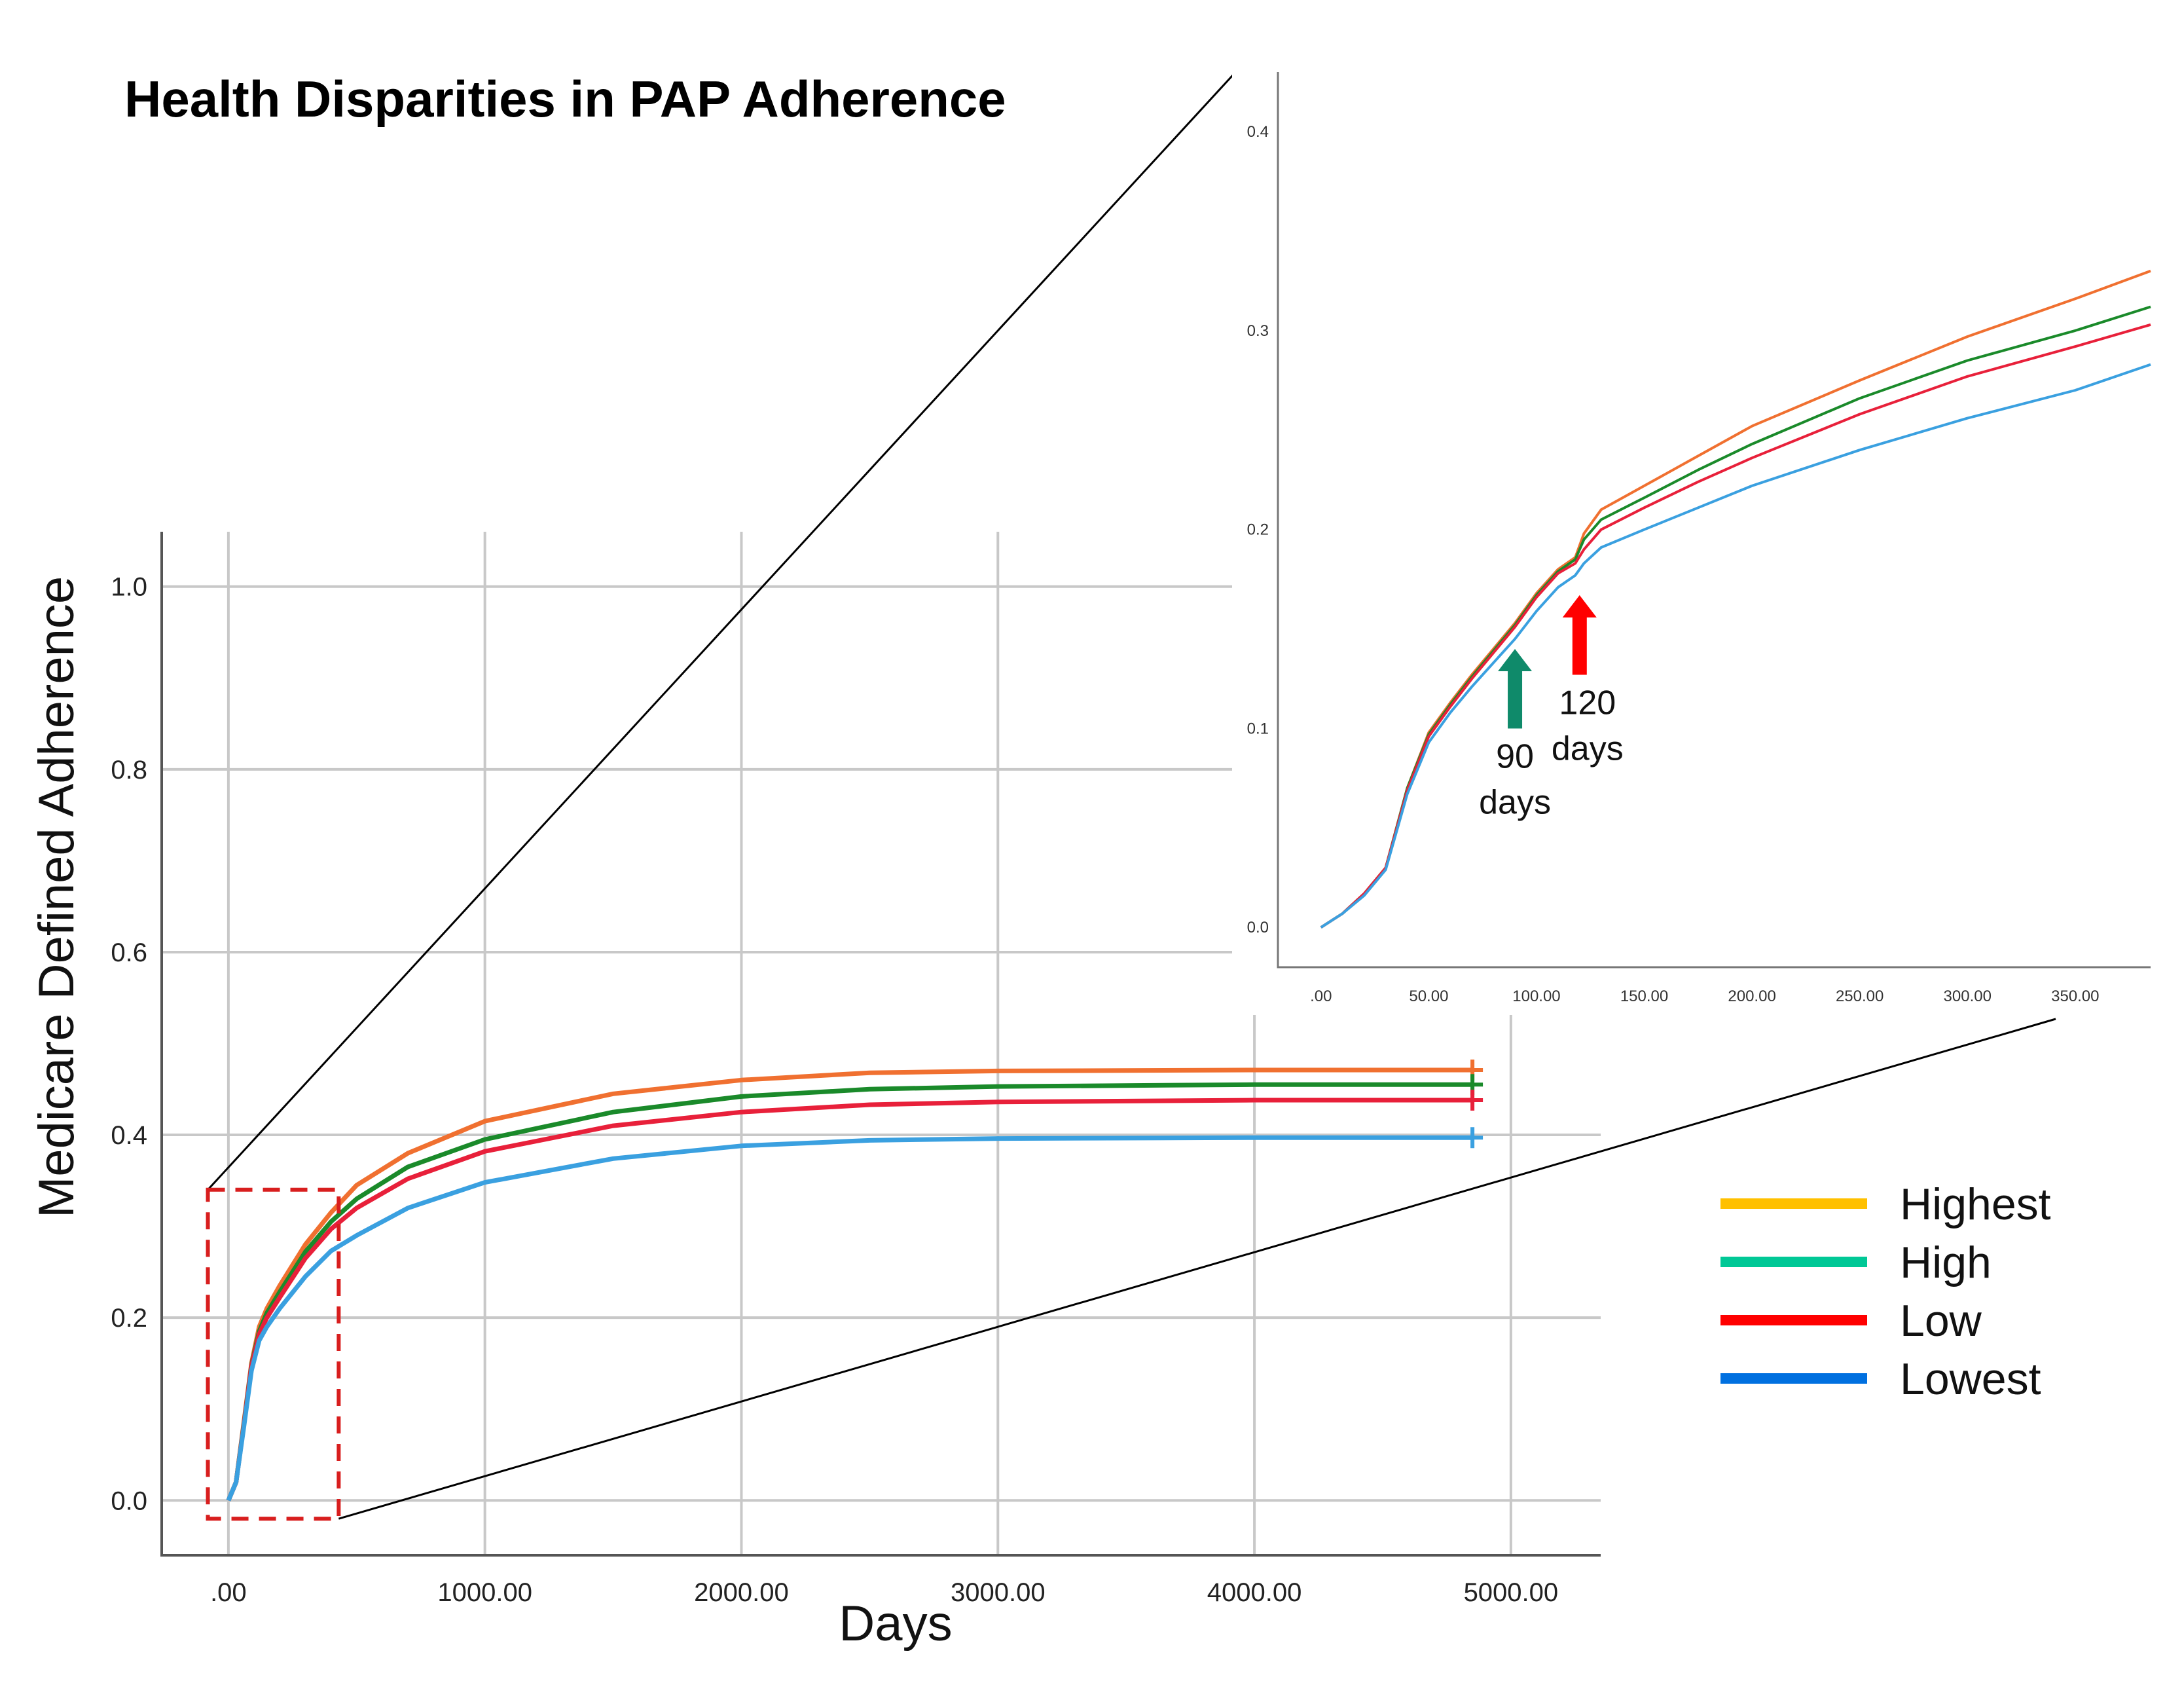  What do you see at coordinates (998, 1592) in the screenshot?
I see `x-tick-label: 3000.00` at bounding box center [998, 1592].